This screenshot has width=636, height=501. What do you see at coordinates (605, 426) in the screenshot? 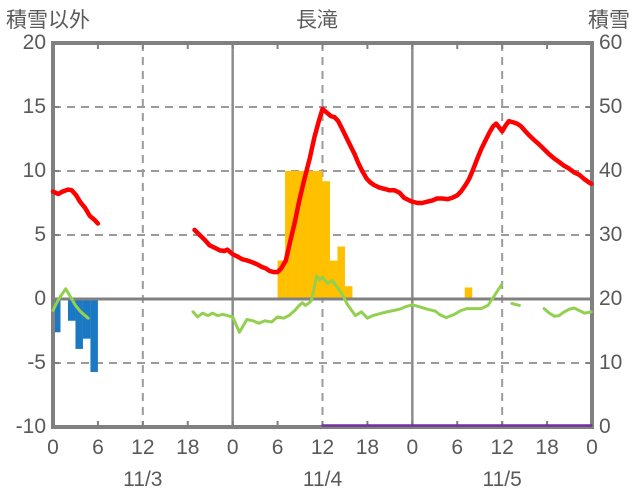
I see `right-axis-tick-label: 0` at bounding box center [605, 426].